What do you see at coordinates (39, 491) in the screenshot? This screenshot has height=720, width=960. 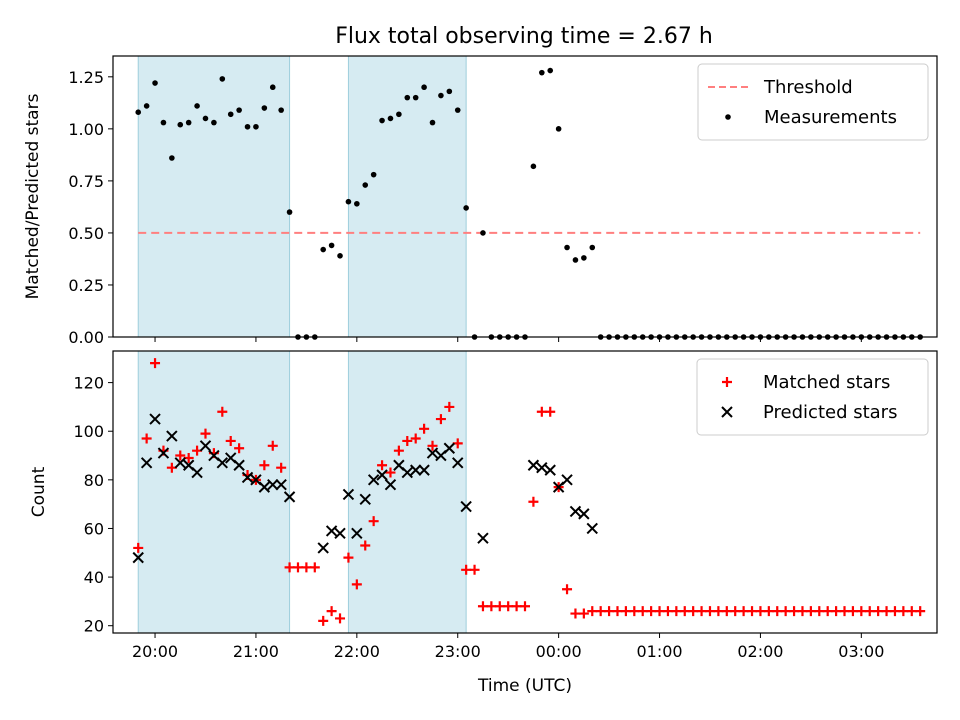 I see `bottom-y-axis-label: Count` at bounding box center [39, 491].